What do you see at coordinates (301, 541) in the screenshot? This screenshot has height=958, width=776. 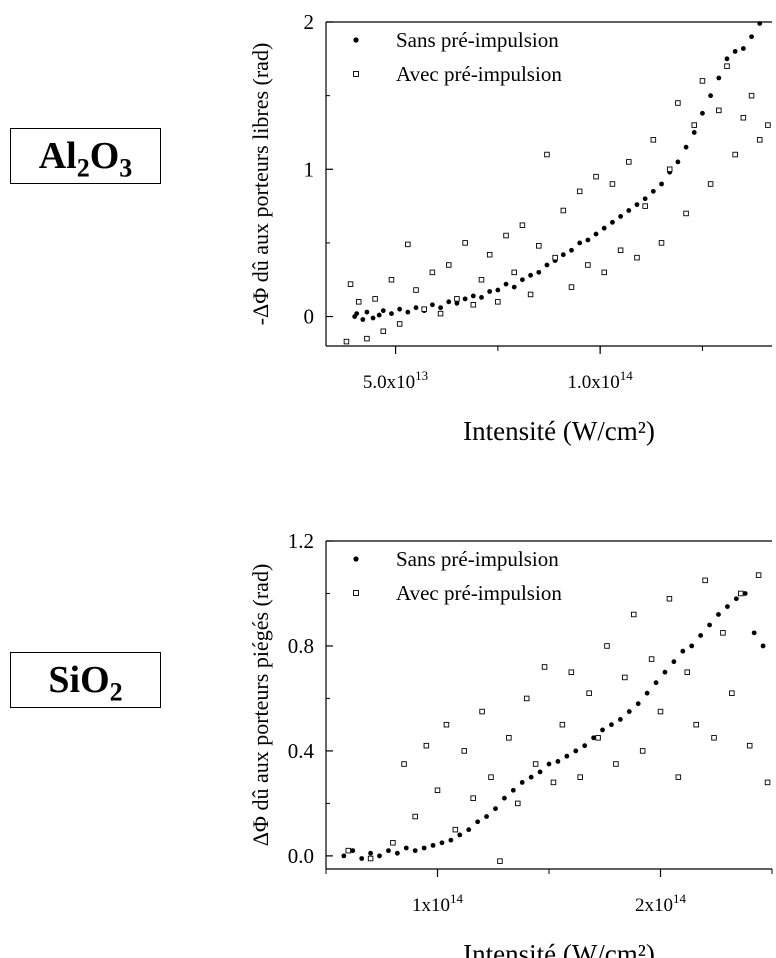 I see `y-tick-label: 1.2` at bounding box center [301, 541].